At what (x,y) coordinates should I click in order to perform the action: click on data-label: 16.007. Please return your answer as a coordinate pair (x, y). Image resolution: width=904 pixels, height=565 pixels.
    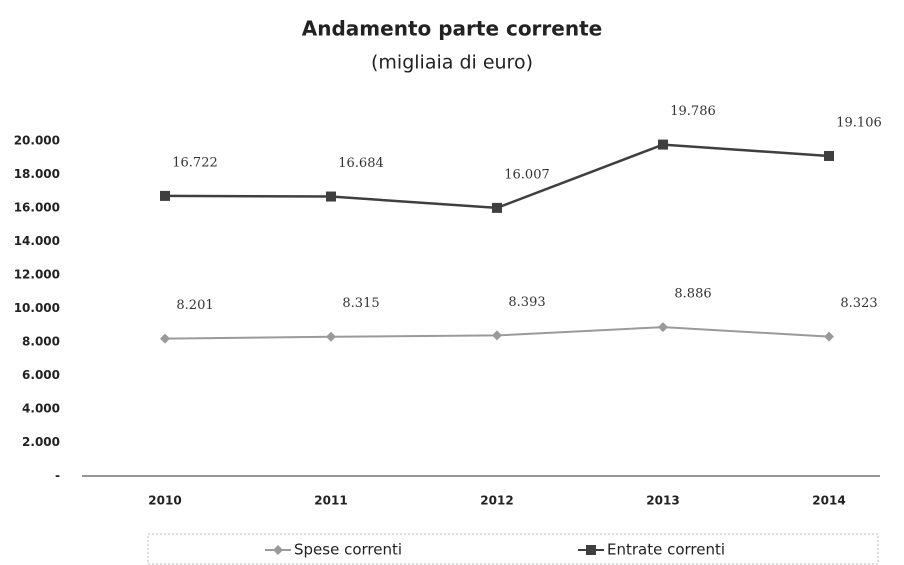
    Looking at the image, I should click on (527, 174).